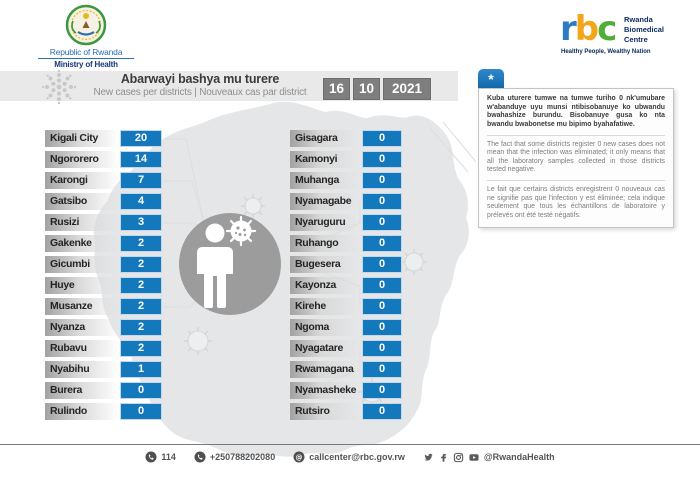 The image size is (700, 478). I want to click on district-row: Gicumbi 2, so click(103, 264).